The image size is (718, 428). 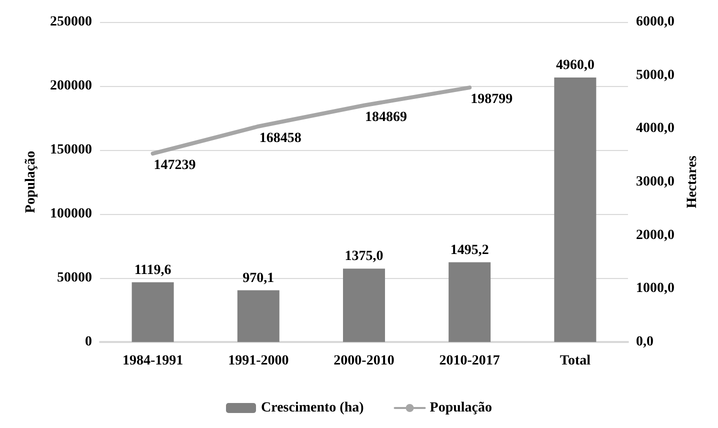 I want to click on x-tick-label: 1991-2000, so click(x=258, y=361).